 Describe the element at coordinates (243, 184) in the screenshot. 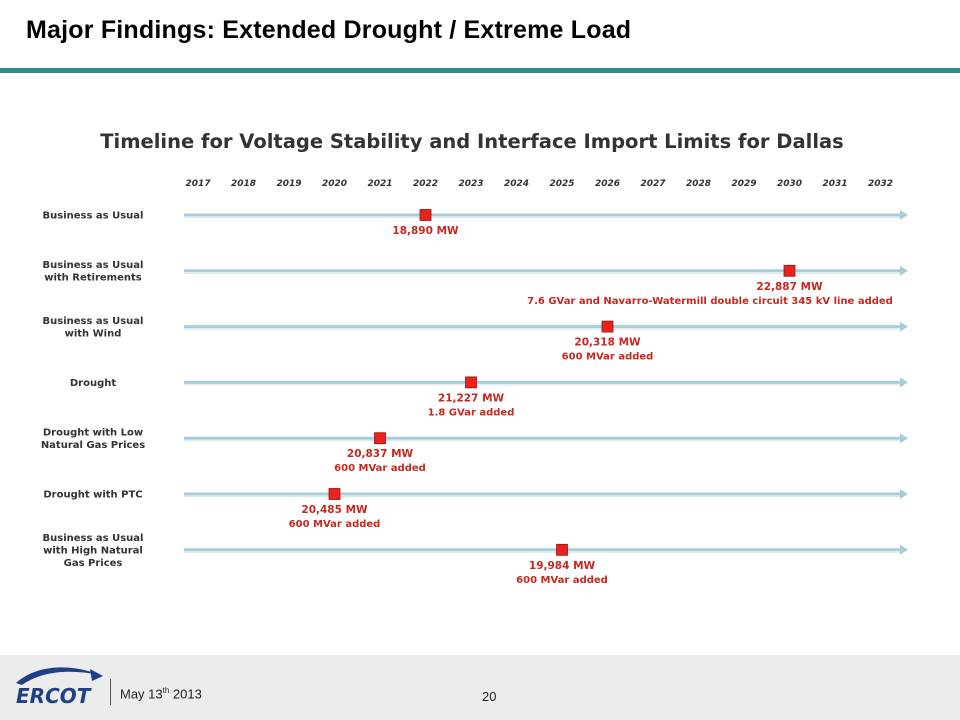

I see `year-tick-label: 2018` at that location.